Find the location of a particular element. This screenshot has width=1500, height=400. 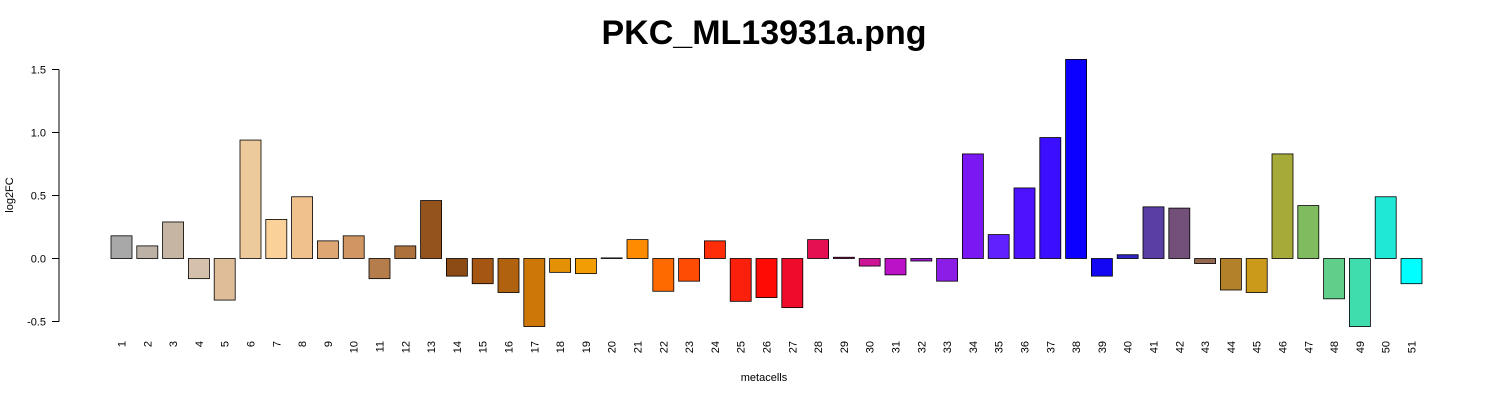

x-tick-label: 17 is located at coordinates (535, 347).